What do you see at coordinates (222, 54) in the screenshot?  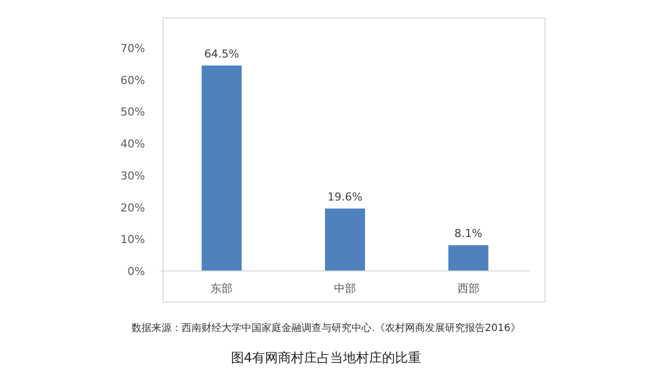 I see `data-label: 64.5%` at bounding box center [222, 54].